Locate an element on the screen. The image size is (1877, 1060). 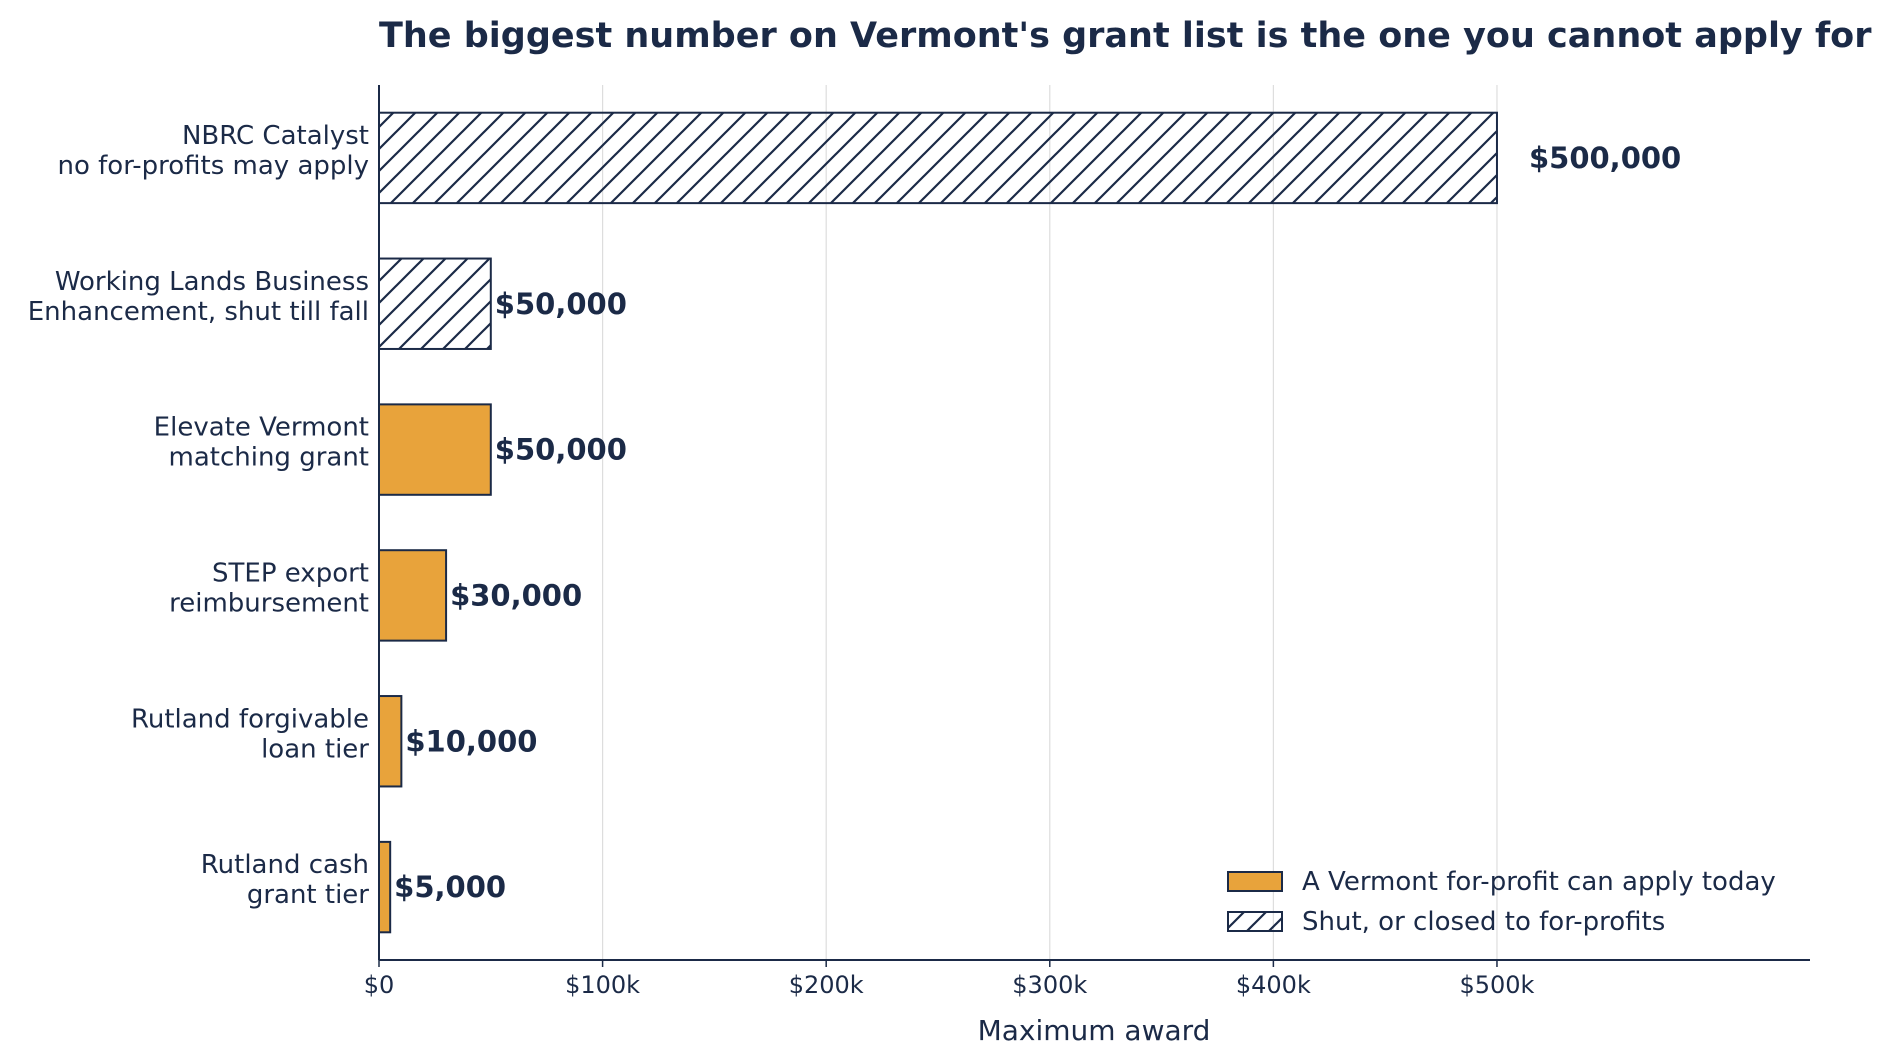
category-label-line: loan tier is located at coordinates (315, 749).